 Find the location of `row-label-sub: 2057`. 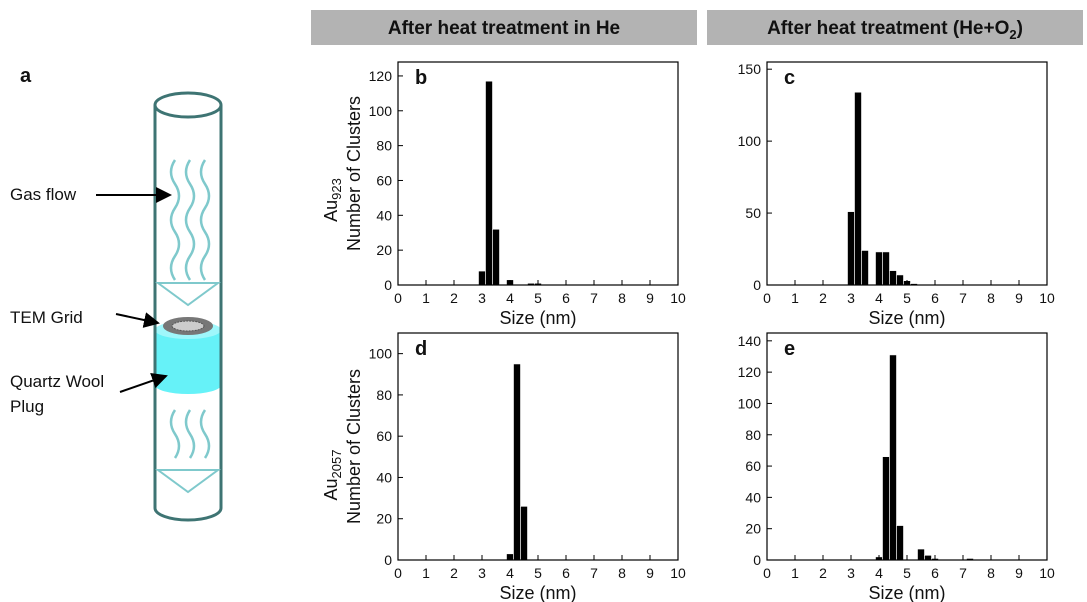

row-label-sub: 2057 is located at coordinates (336, 464).